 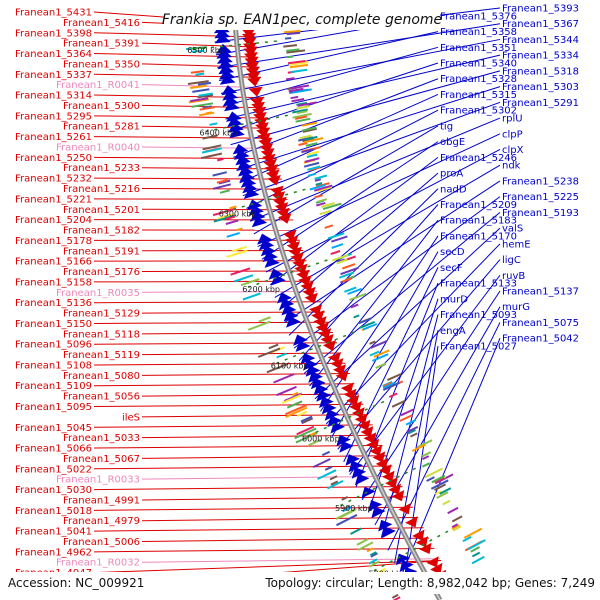 What do you see at coordinates (53, 241) in the screenshot?
I see `left-gene-label: Franean1_5178` at bounding box center [53, 241].